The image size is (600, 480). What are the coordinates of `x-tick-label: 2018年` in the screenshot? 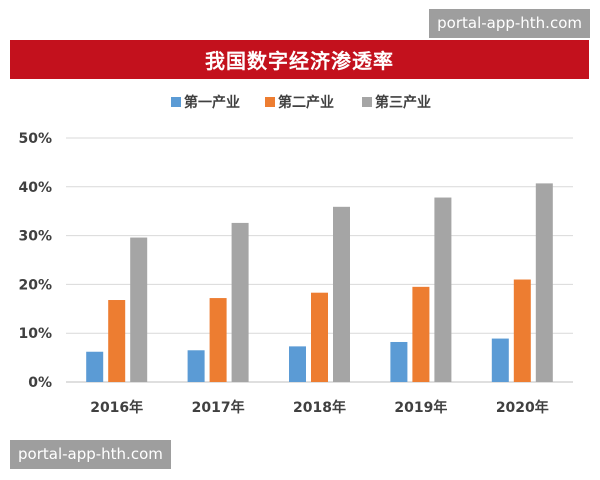 It's located at (319, 407).